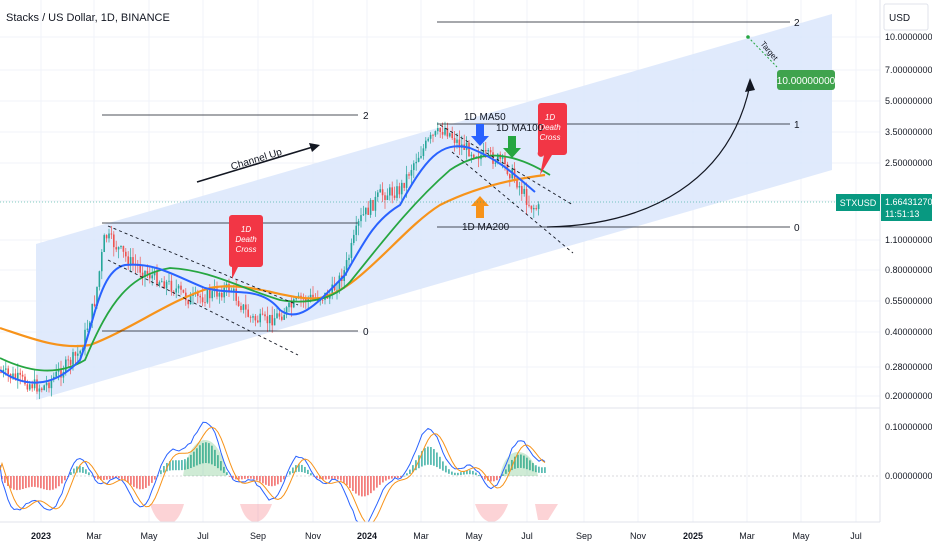 Image resolution: width=932 pixels, height=555 pixels. I want to click on indicator-tick-label: 0.00000000, so click(908, 476).